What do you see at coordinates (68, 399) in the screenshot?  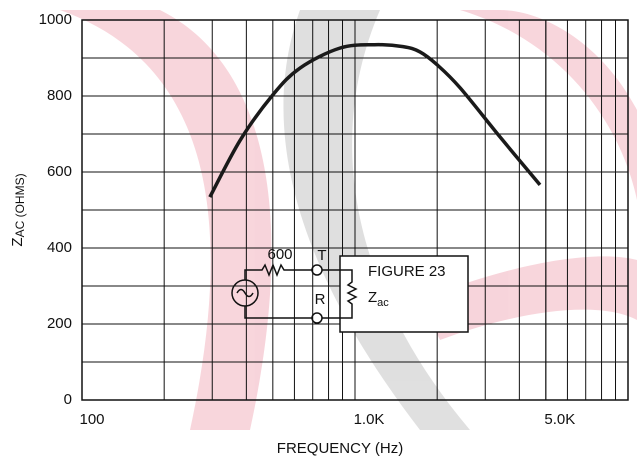 I see `y-tick-label: 0` at bounding box center [68, 399].